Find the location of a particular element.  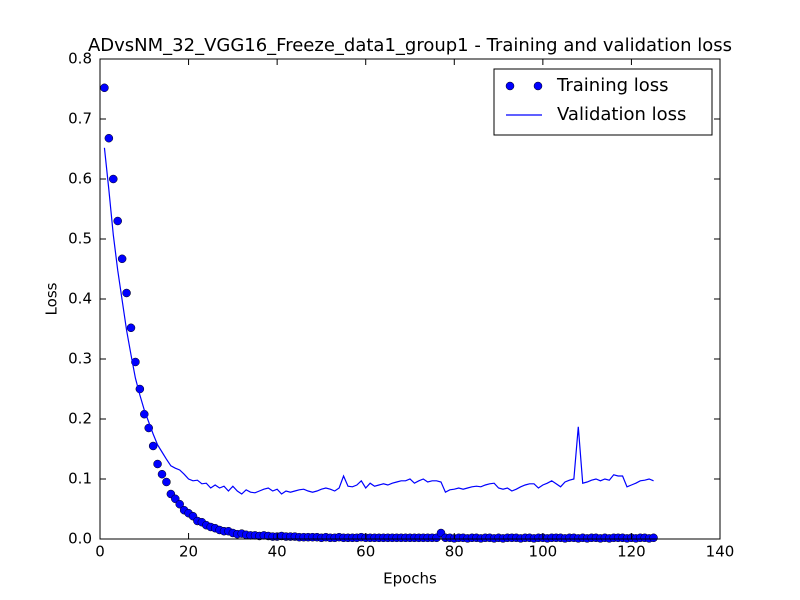

y-tick-label: 0.2 is located at coordinates (80, 419).